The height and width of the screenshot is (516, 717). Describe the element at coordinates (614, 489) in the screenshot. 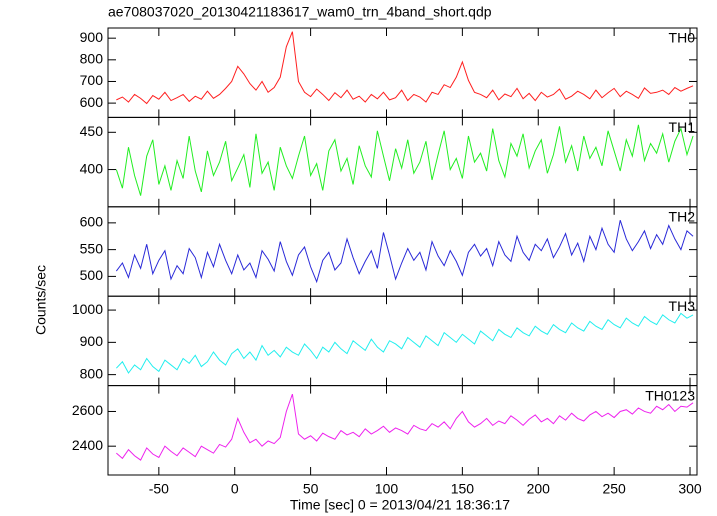

I see `x-tick-label: 250` at that location.